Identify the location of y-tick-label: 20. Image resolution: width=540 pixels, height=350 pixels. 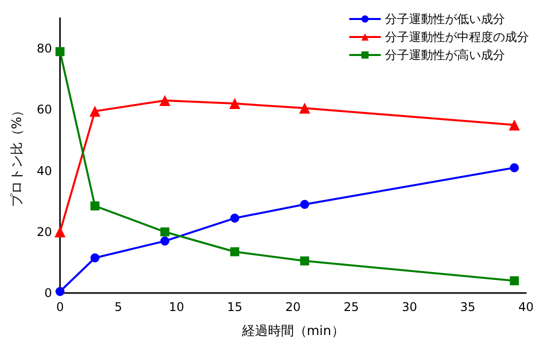
(44, 231).